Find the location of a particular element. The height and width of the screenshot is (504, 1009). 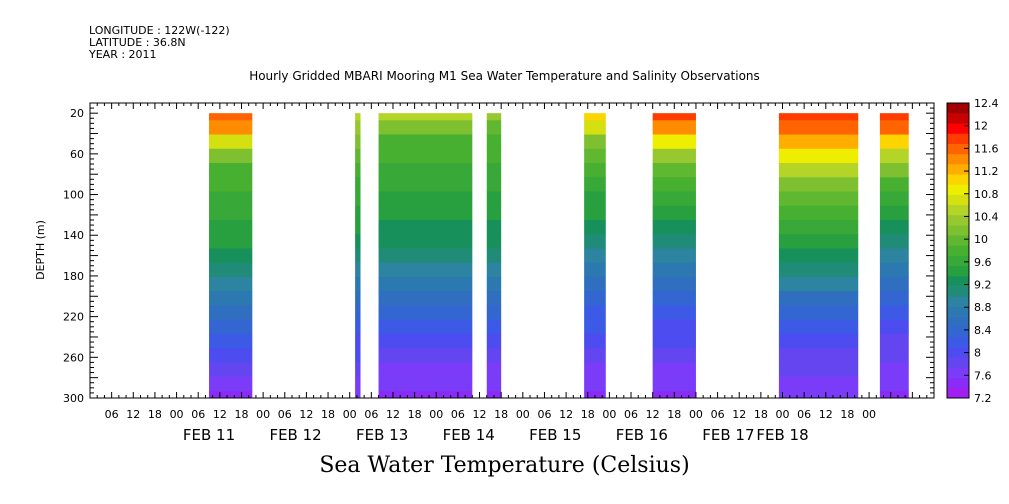

year-label: YEAR : 2011 is located at coordinates (123, 54).